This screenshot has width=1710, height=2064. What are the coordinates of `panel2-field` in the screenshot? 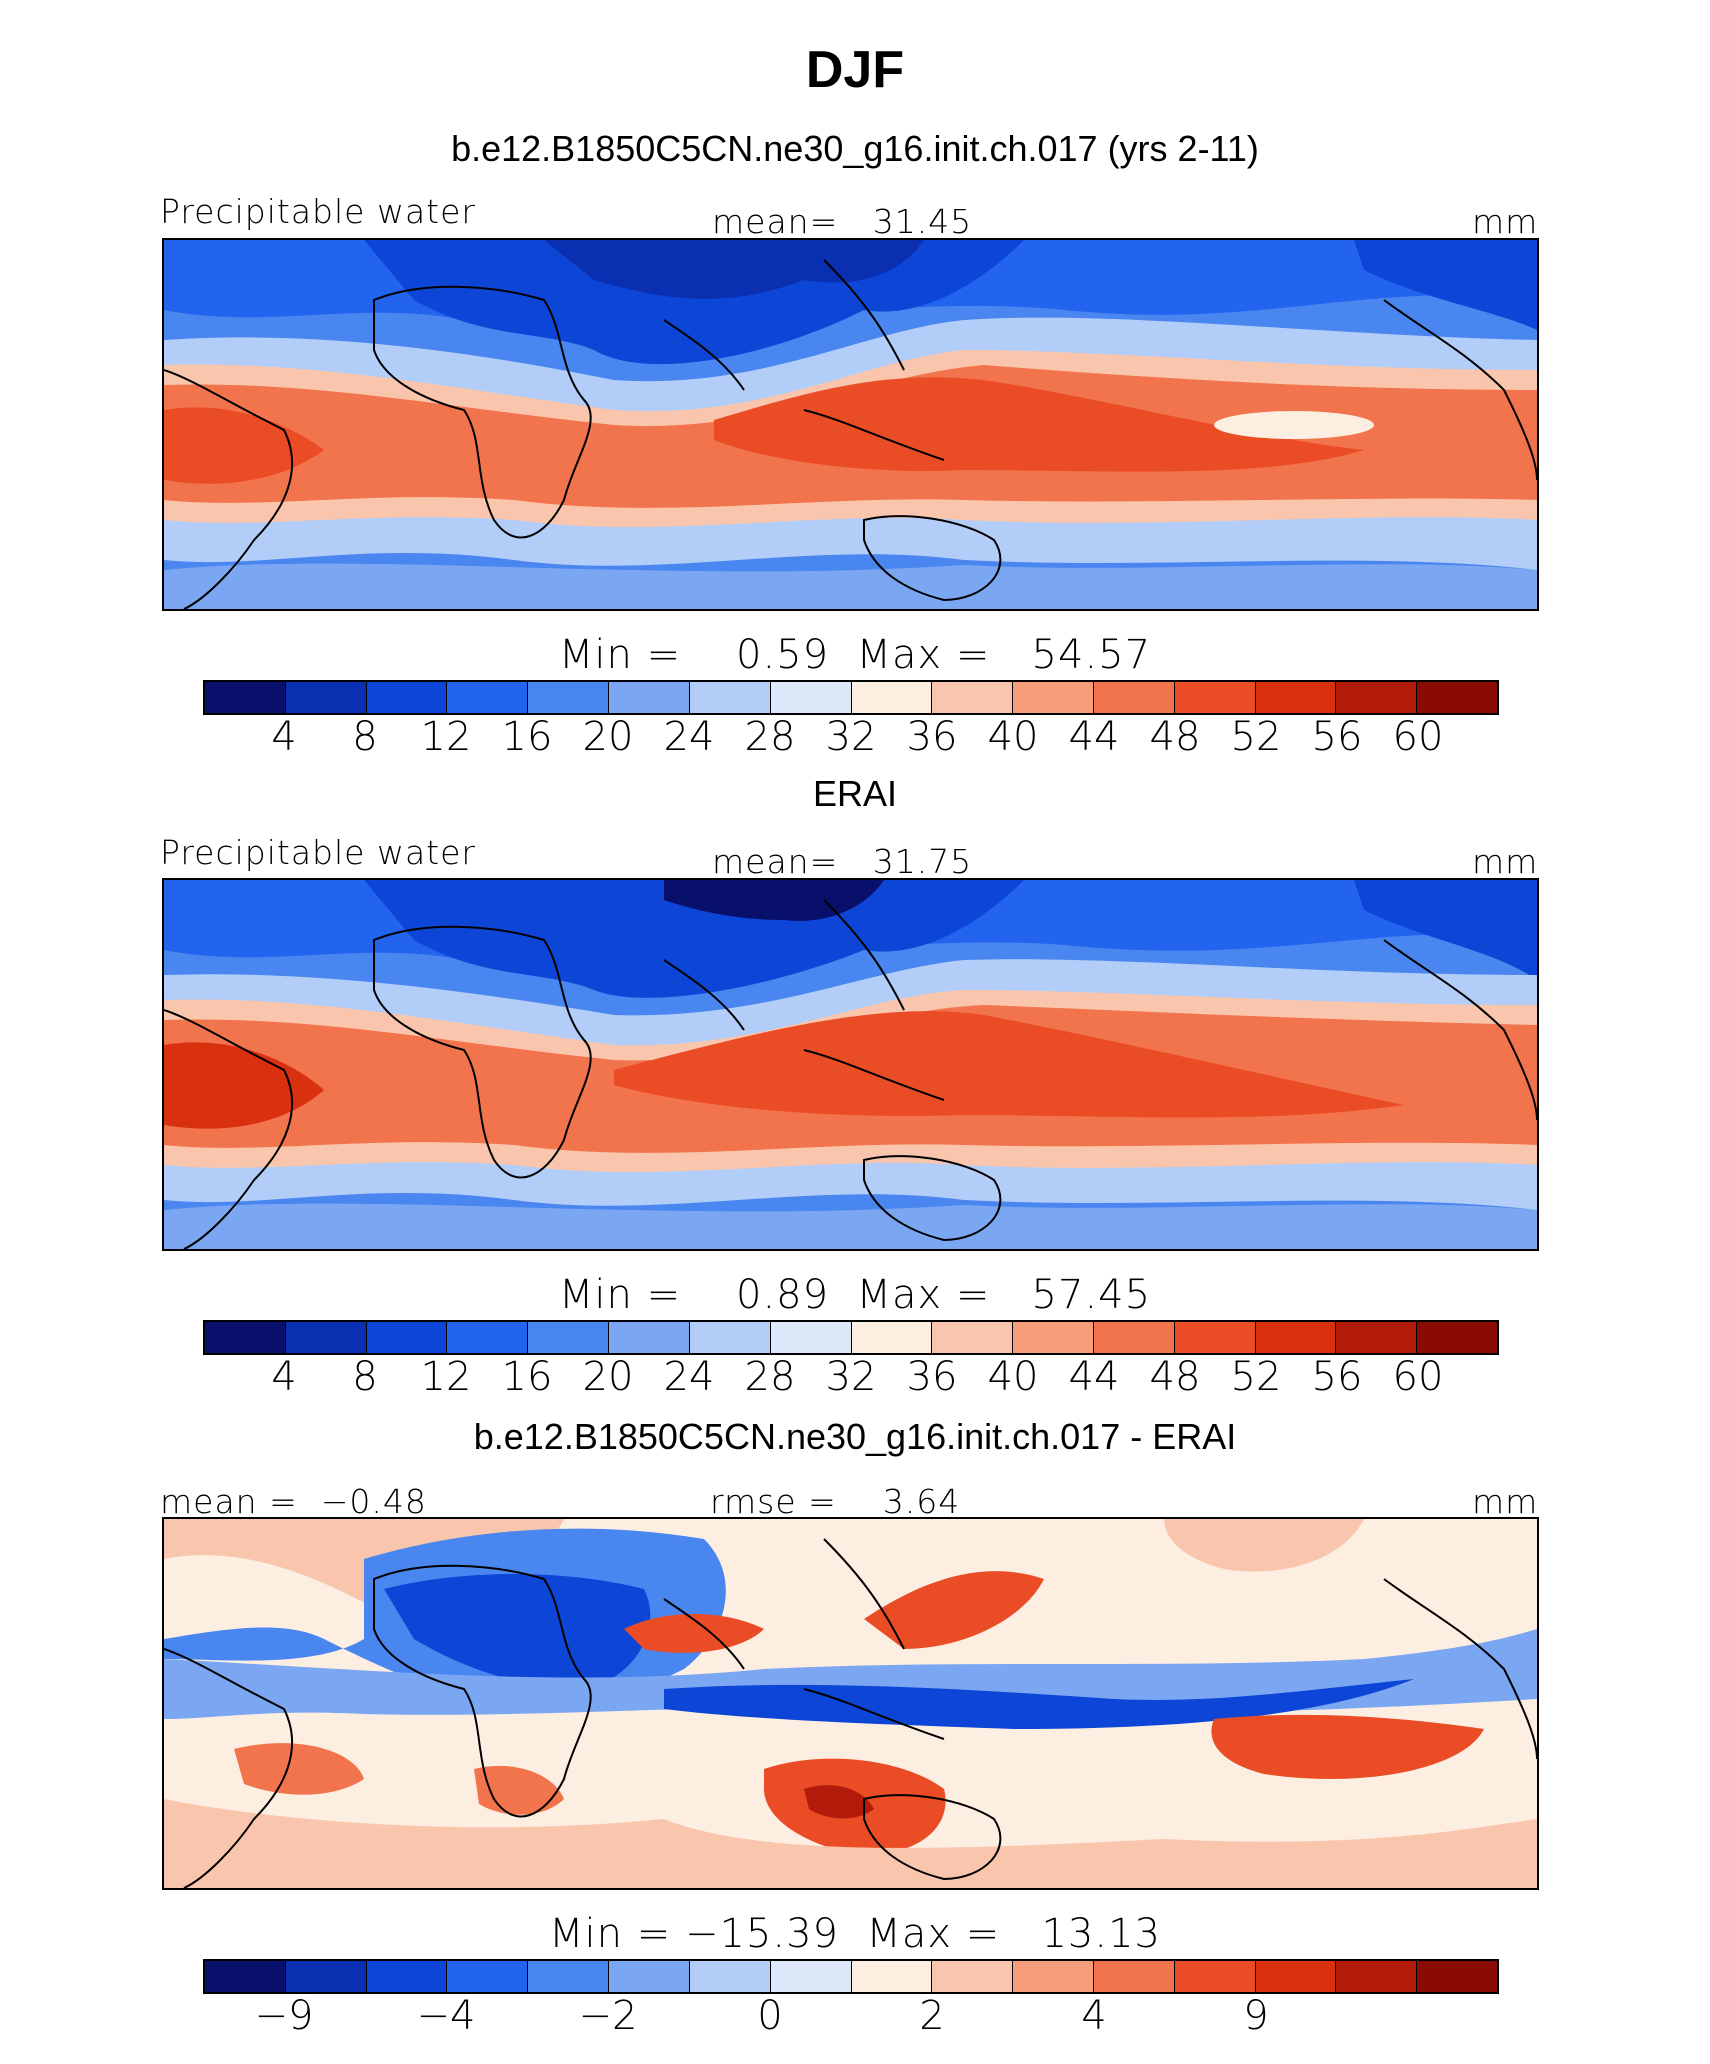 It's located at (850, 1064).